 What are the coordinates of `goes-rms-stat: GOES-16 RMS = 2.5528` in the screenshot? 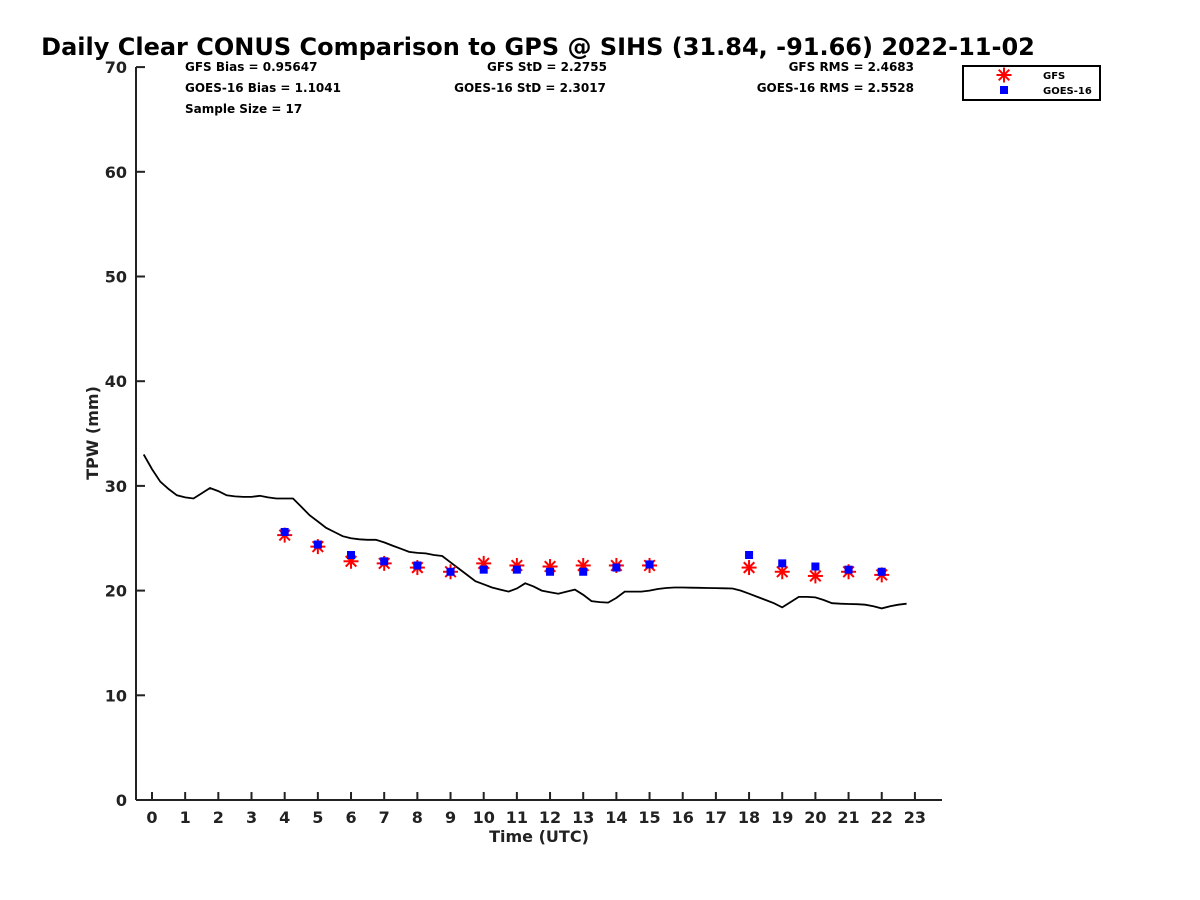 It's located at (835, 88).